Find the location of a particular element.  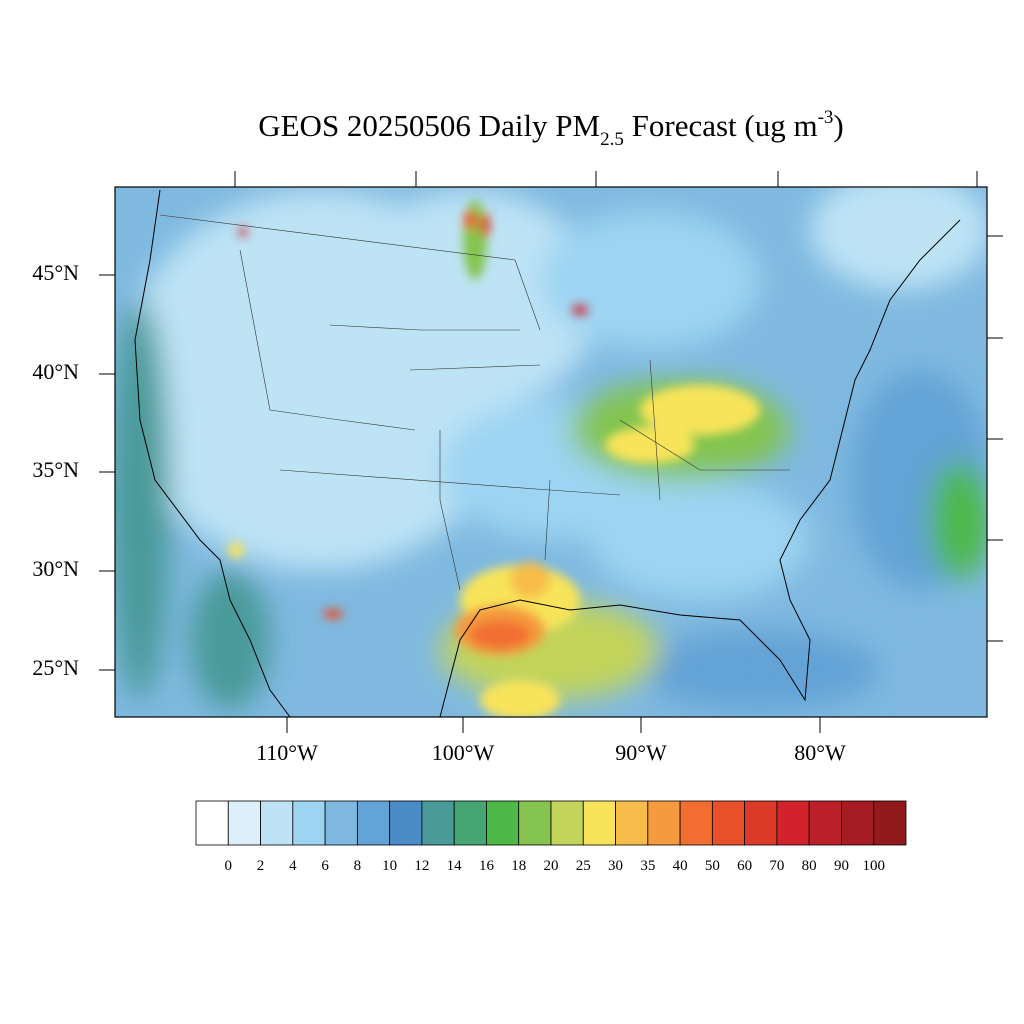

lon-label: 100°W is located at coordinates (463, 752).